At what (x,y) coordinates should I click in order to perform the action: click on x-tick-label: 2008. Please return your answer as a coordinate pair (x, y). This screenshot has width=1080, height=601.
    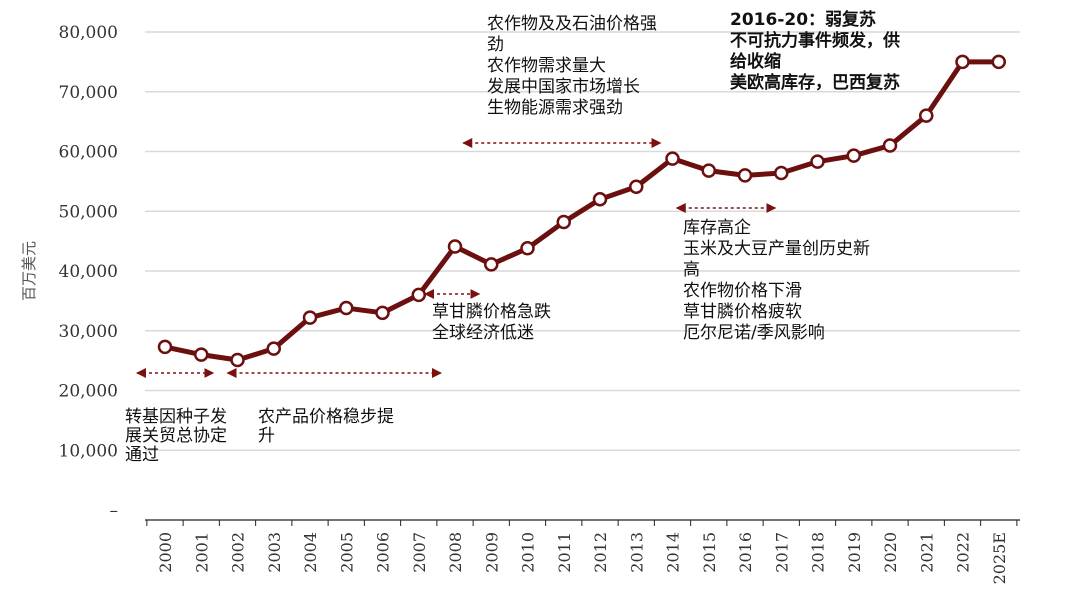
    Looking at the image, I should click on (455, 552).